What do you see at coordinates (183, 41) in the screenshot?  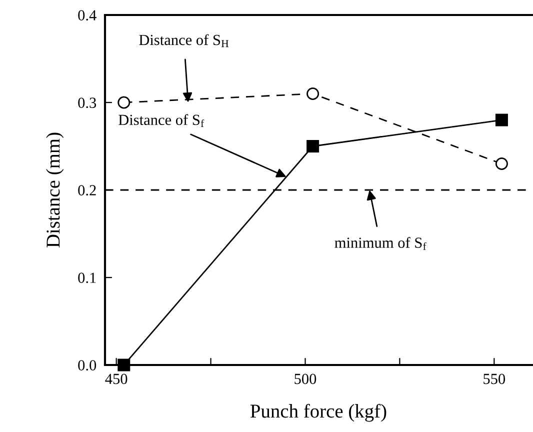 I see `annotation: Distance of S$_{H}$` at bounding box center [183, 41].